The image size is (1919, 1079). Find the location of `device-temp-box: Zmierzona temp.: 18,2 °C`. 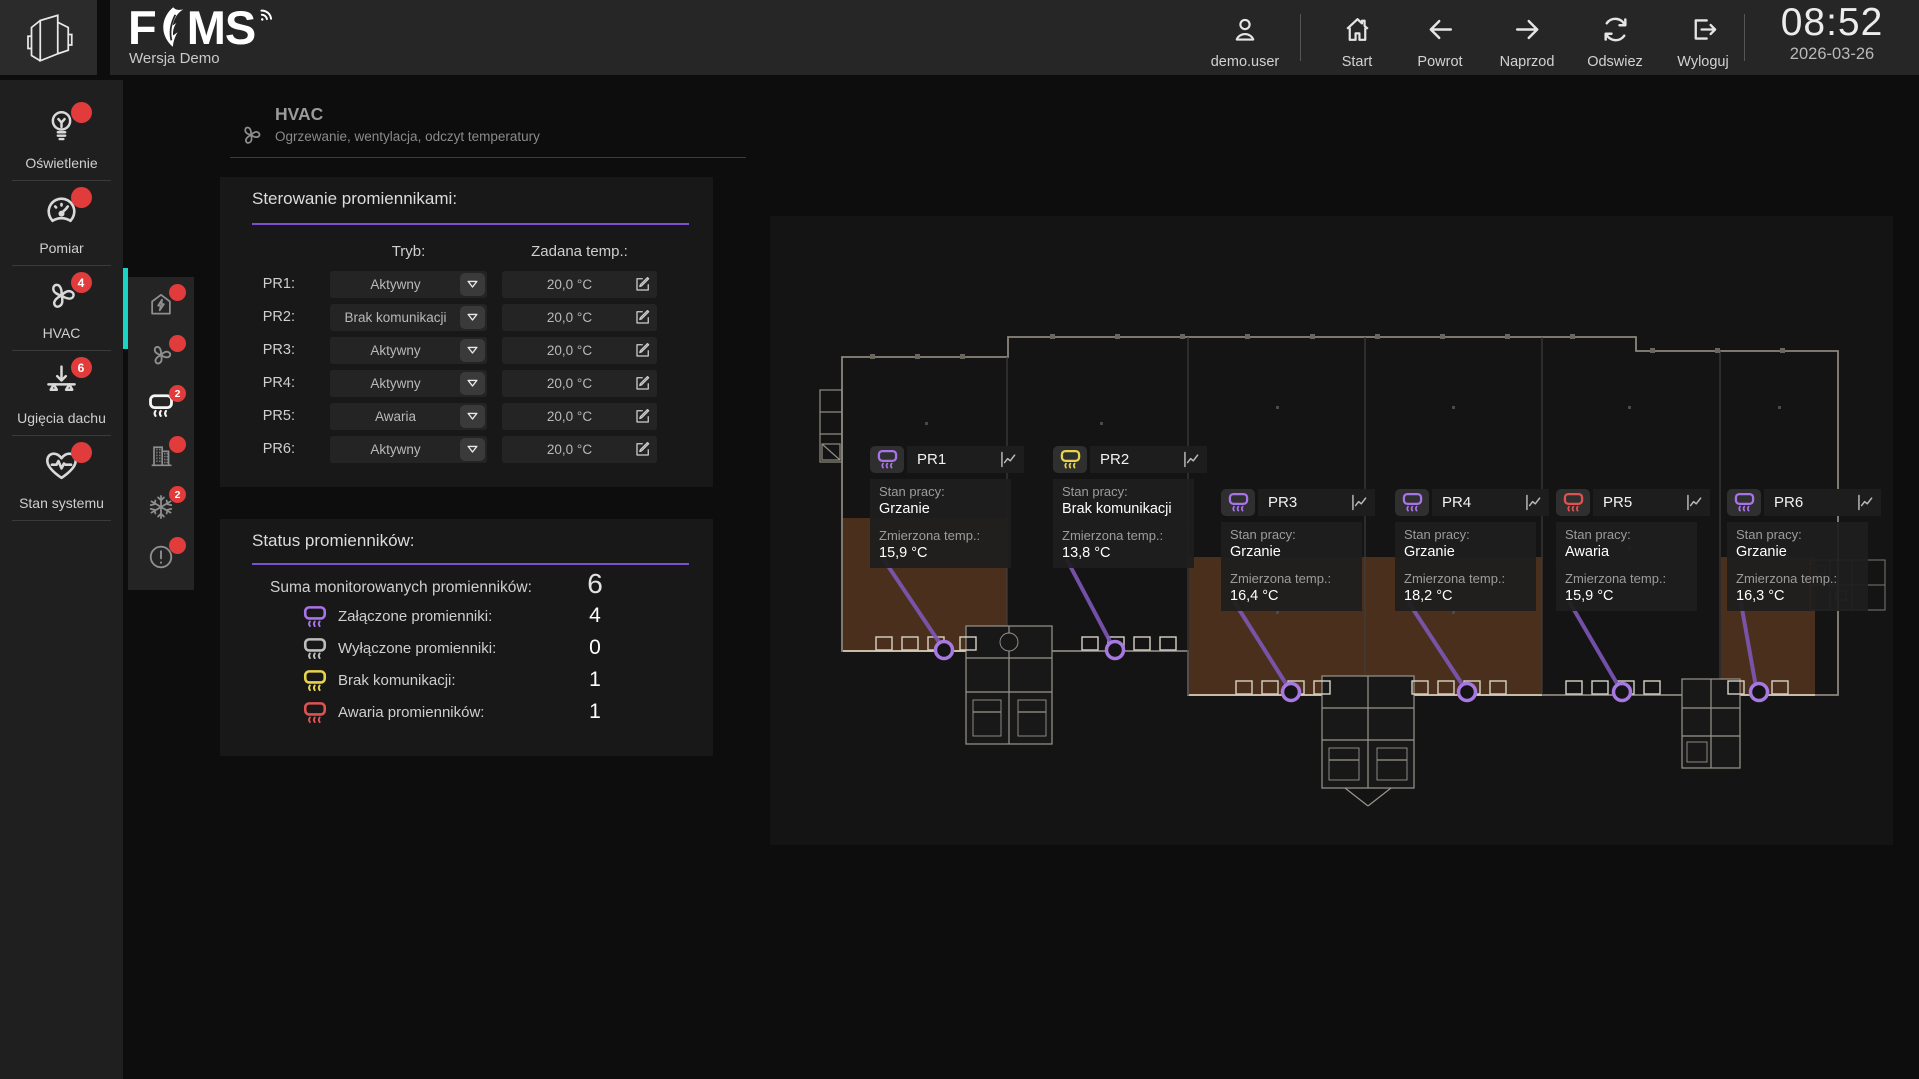

device-temp-box: Zmierzona temp.: 18,2 °C is located at coordinates (1465, 588).